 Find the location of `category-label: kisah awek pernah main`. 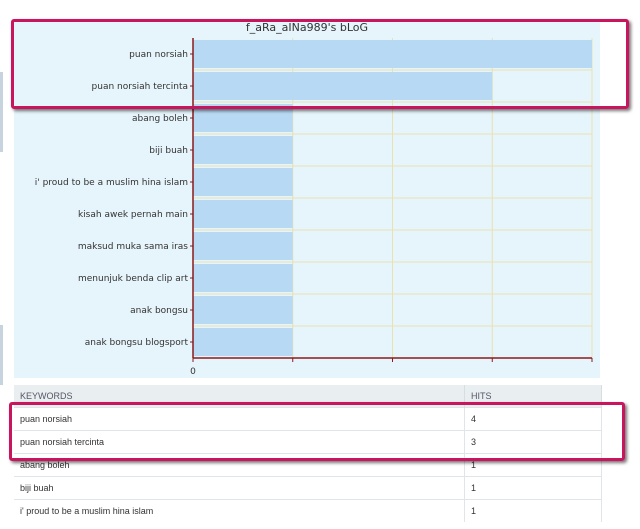

category-label: kisah awek pernah main is located at coordinates (133, 215).